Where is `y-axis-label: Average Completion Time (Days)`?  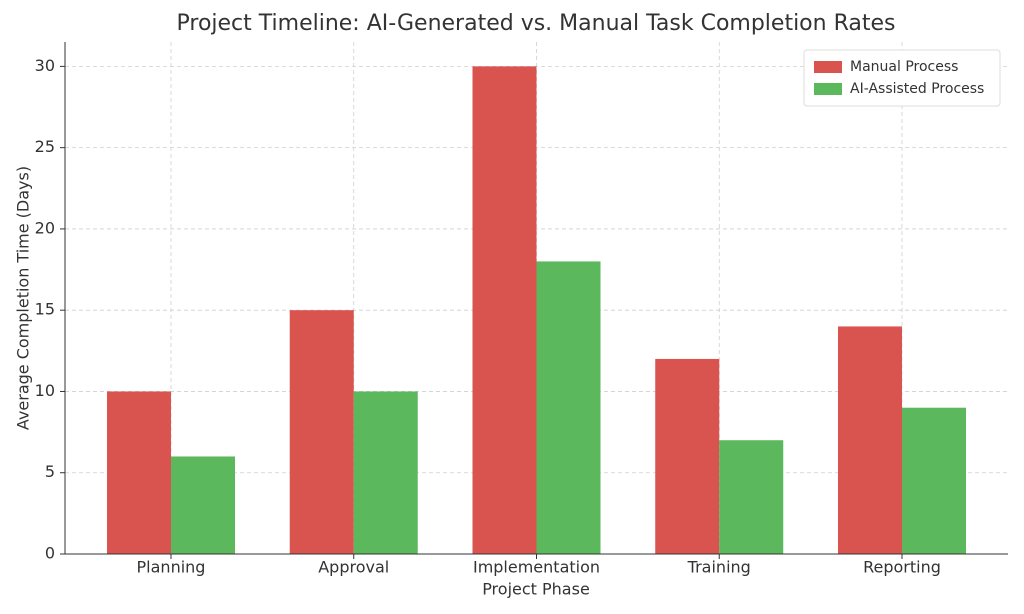 y-axis-label: Average Completion Time (Days) is located at coordinates (23, 298).